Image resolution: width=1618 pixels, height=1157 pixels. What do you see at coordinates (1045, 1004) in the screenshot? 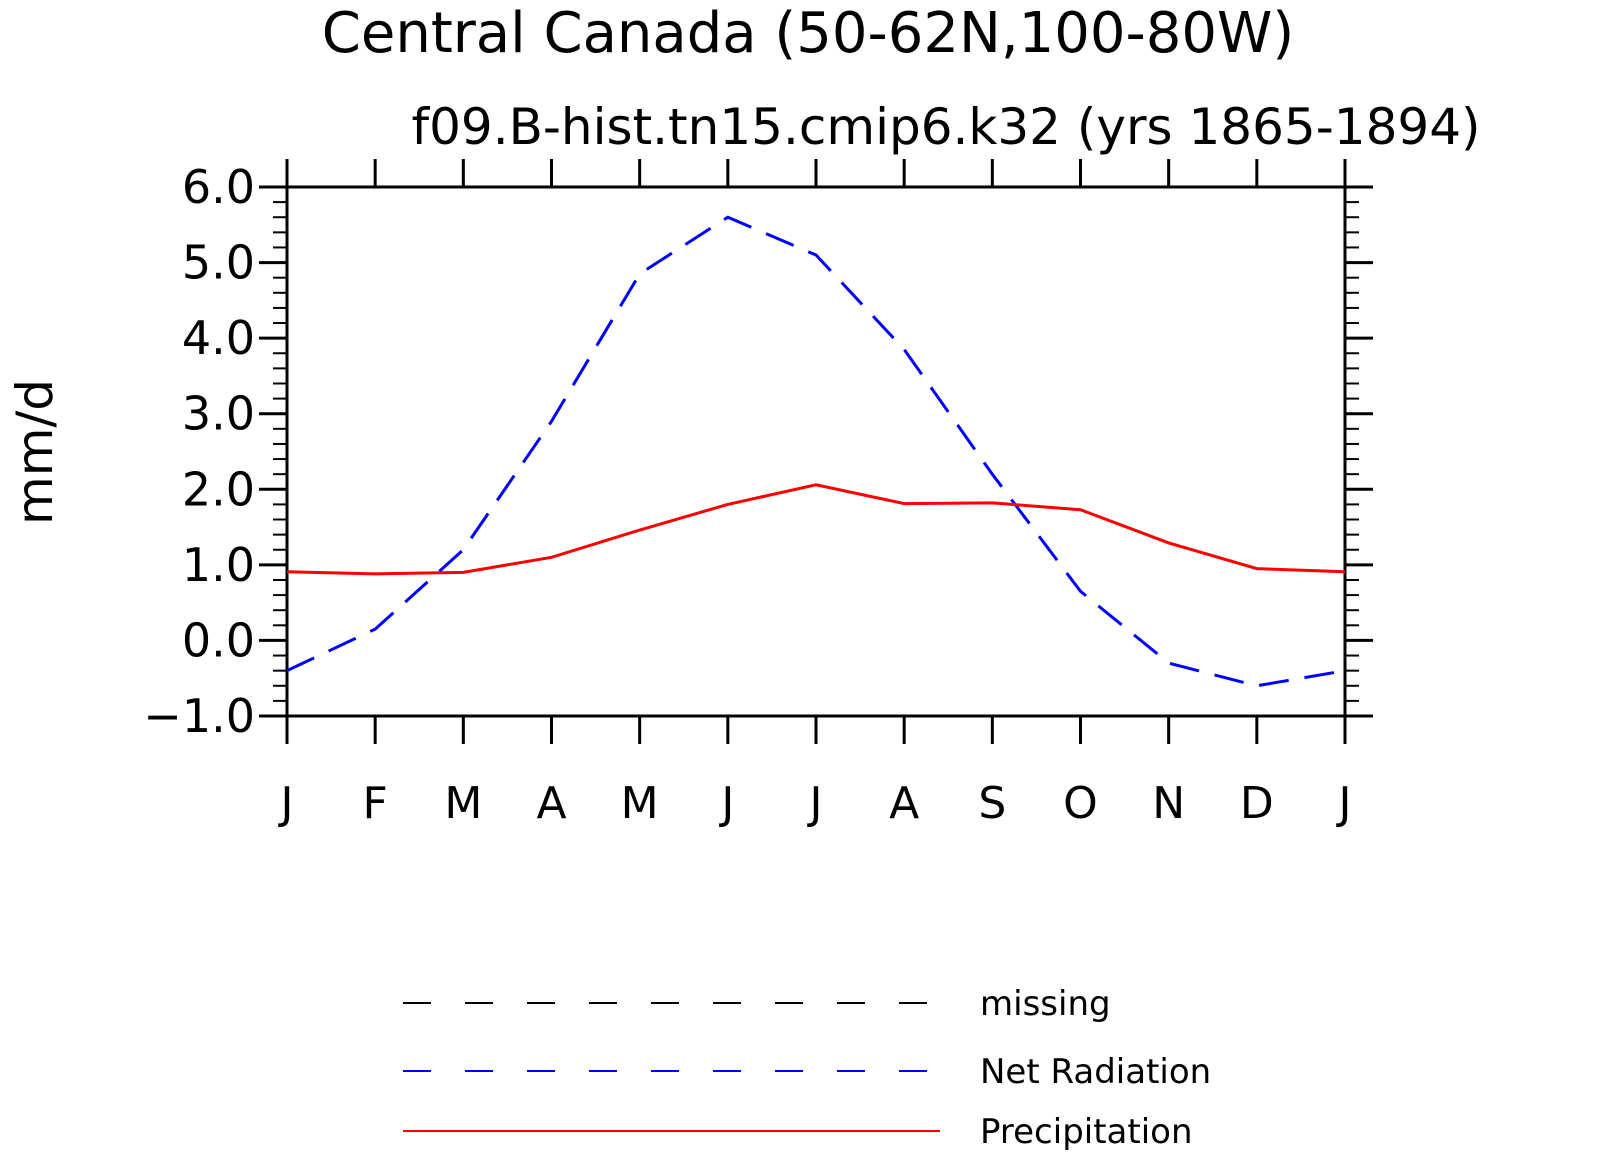
I see `legend-label-missing: missing` at bounding box center [1045, 1004].